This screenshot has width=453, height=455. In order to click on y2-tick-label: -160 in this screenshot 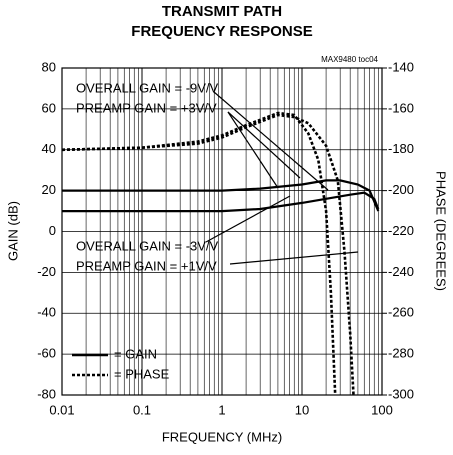, I will do `click(401, 107)`.